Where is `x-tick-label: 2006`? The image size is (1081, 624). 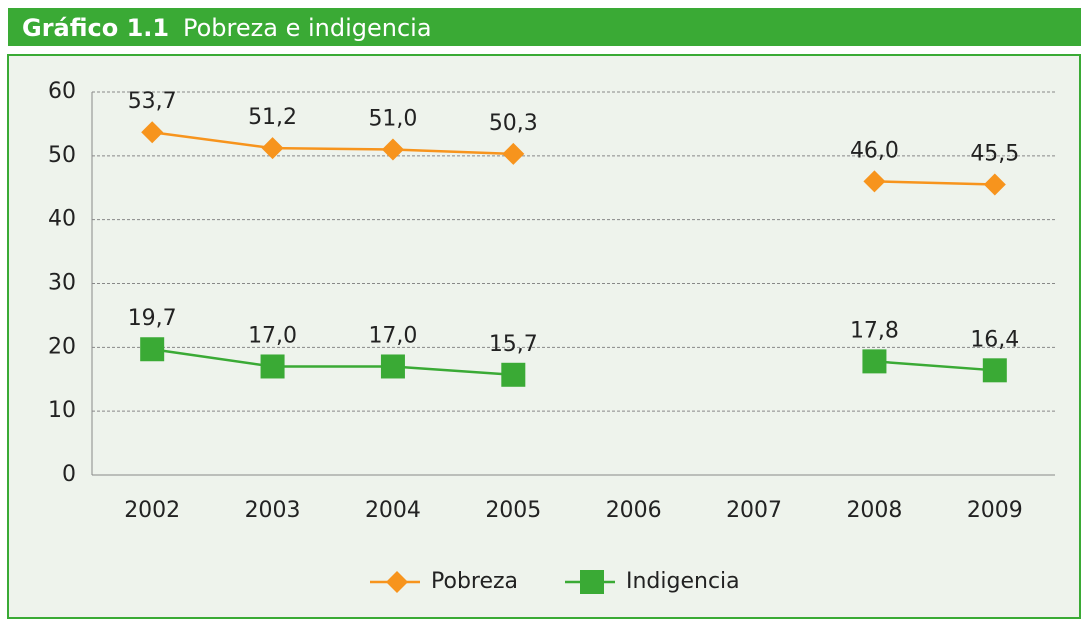
x-tick-label: 2006 is located at coordinates (634, 510).